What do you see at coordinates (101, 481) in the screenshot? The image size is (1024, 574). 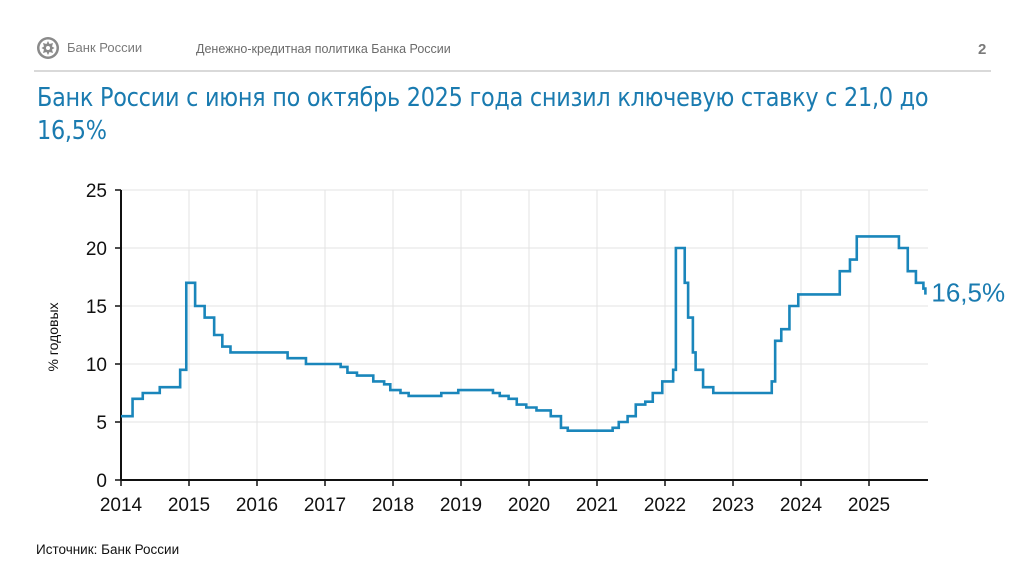 I see `y-tick-label: 0` at bounding box center [101, 481].